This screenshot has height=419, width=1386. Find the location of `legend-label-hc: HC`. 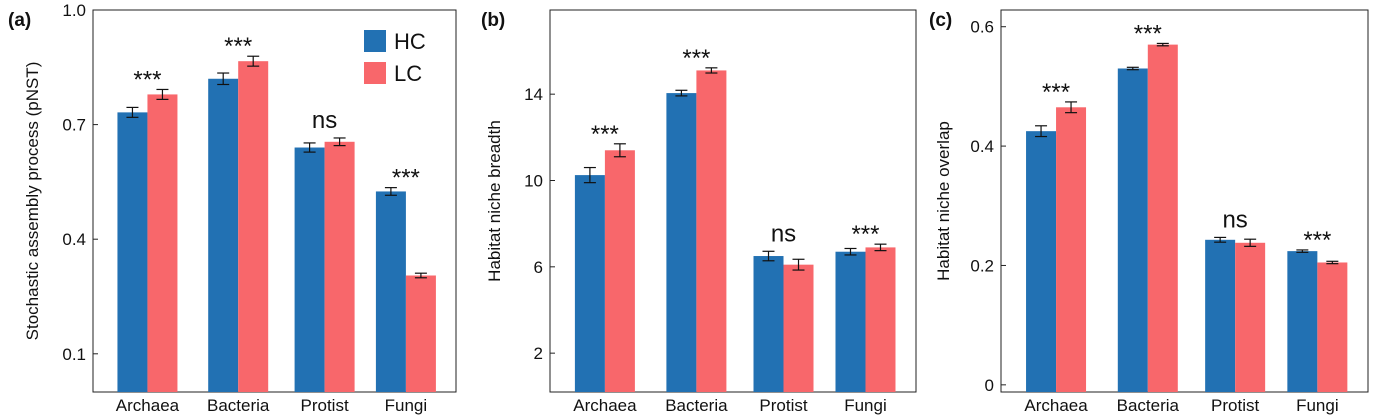

legend-label-hc: HC is located at coordinates (410, 41).